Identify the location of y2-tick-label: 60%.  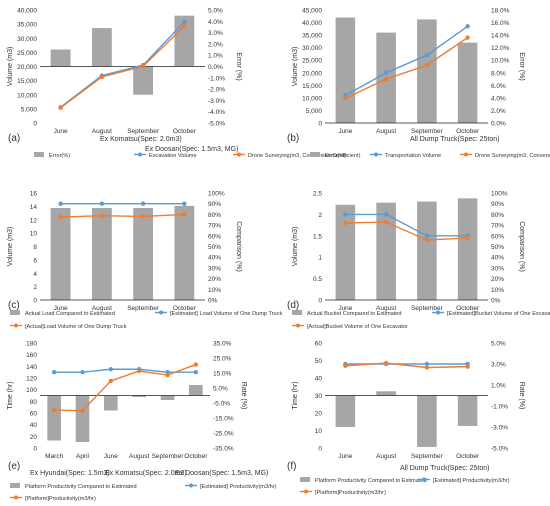
(497, 236).